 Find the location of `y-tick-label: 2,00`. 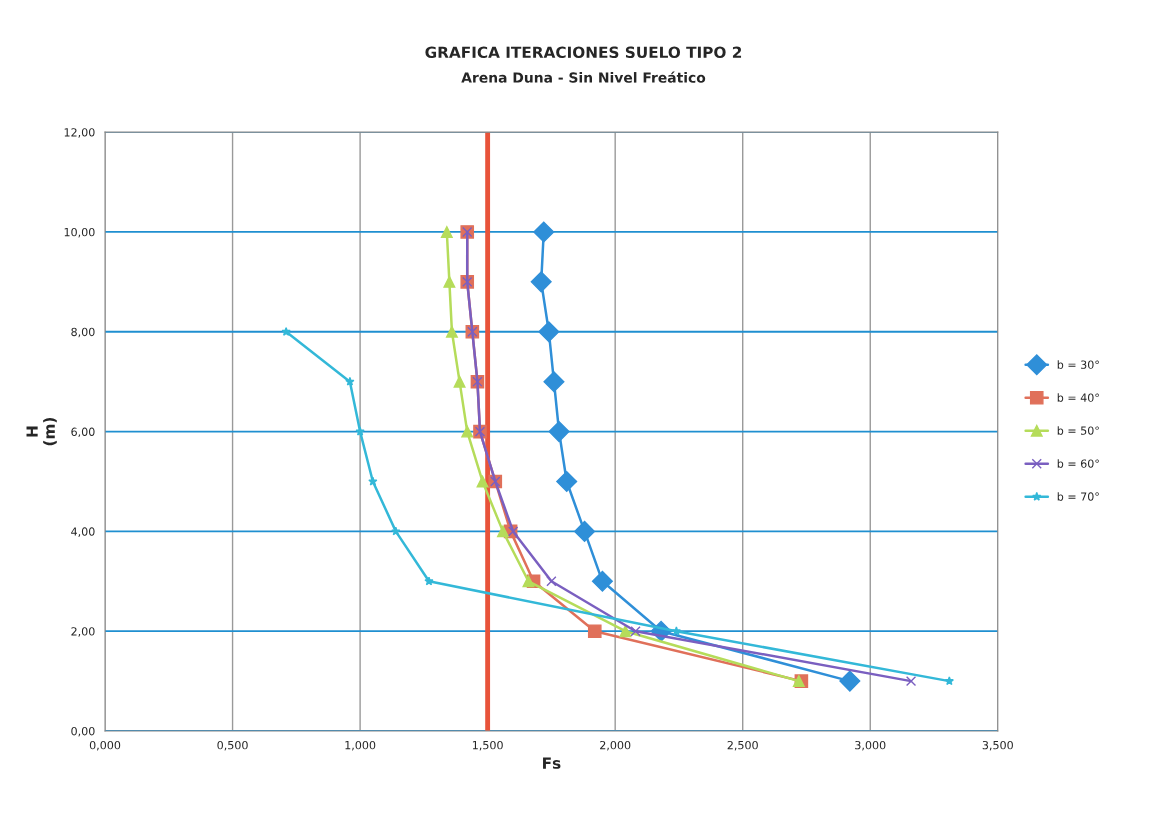

y-tick-label: 2,00 is located at coordinates (83, 632).